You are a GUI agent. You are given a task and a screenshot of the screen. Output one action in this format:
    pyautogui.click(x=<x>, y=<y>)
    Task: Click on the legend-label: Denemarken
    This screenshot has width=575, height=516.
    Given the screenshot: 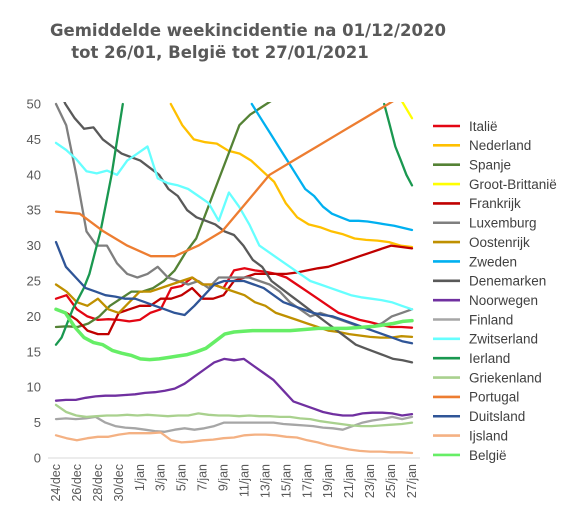 What is the action you would take?
    pyautogui.click(x=507, y=281)
    